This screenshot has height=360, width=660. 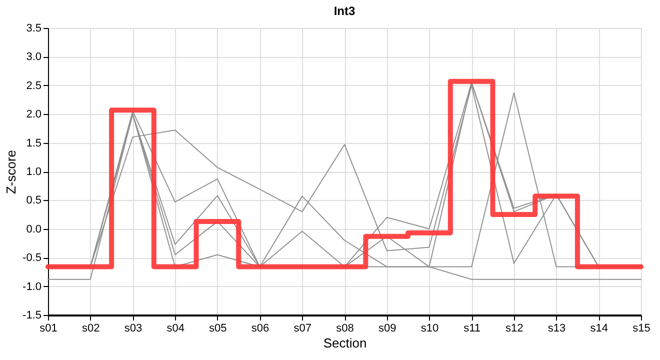 What do you see at coordinates (32, 286) in the screenshot?
I see `y-tick-label: -1.0` at bounding box center [32, 286].